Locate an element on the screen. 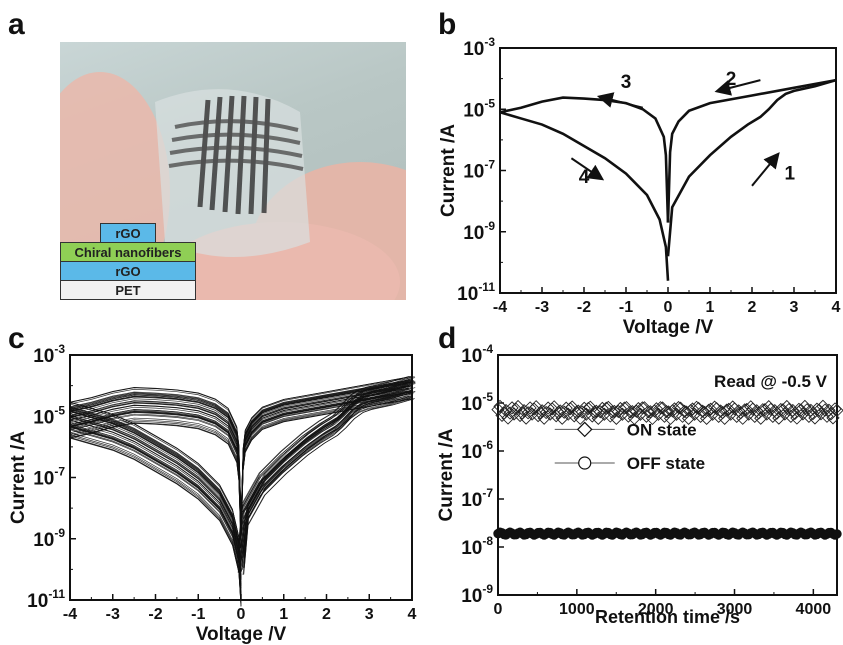 The width and height of the screenshot is (843, 645). sweep-number-3: 3 is located at coordinates (626, 82).